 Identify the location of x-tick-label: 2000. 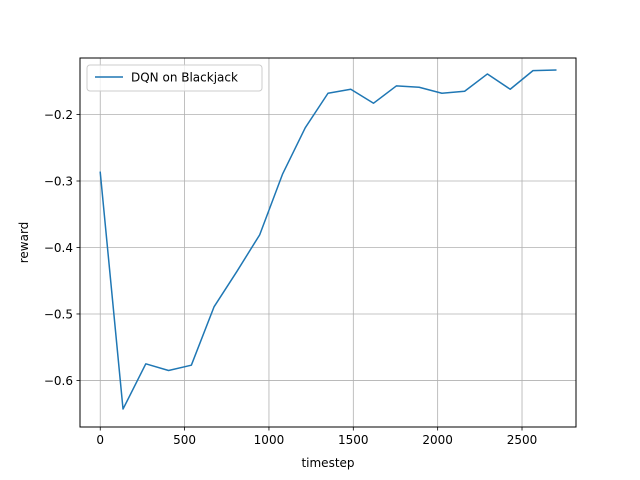
(437, 440).